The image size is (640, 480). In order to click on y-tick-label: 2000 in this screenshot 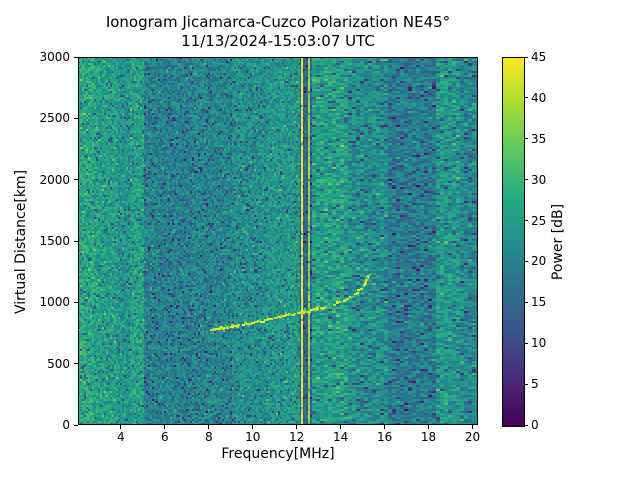, I will do `click(54, 179)`.